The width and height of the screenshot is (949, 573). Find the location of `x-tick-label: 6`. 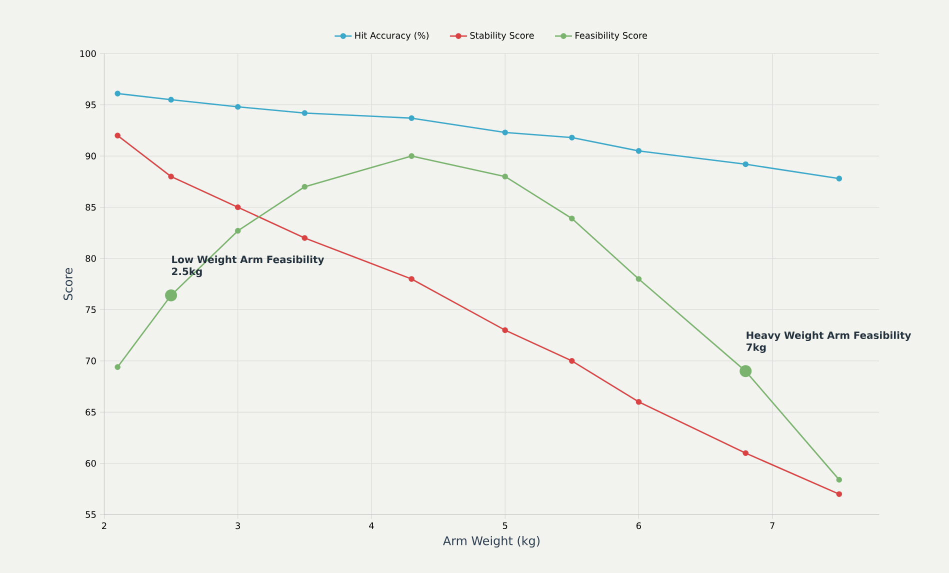

x-tick-label: 6 is located at coordinates (639, 526).